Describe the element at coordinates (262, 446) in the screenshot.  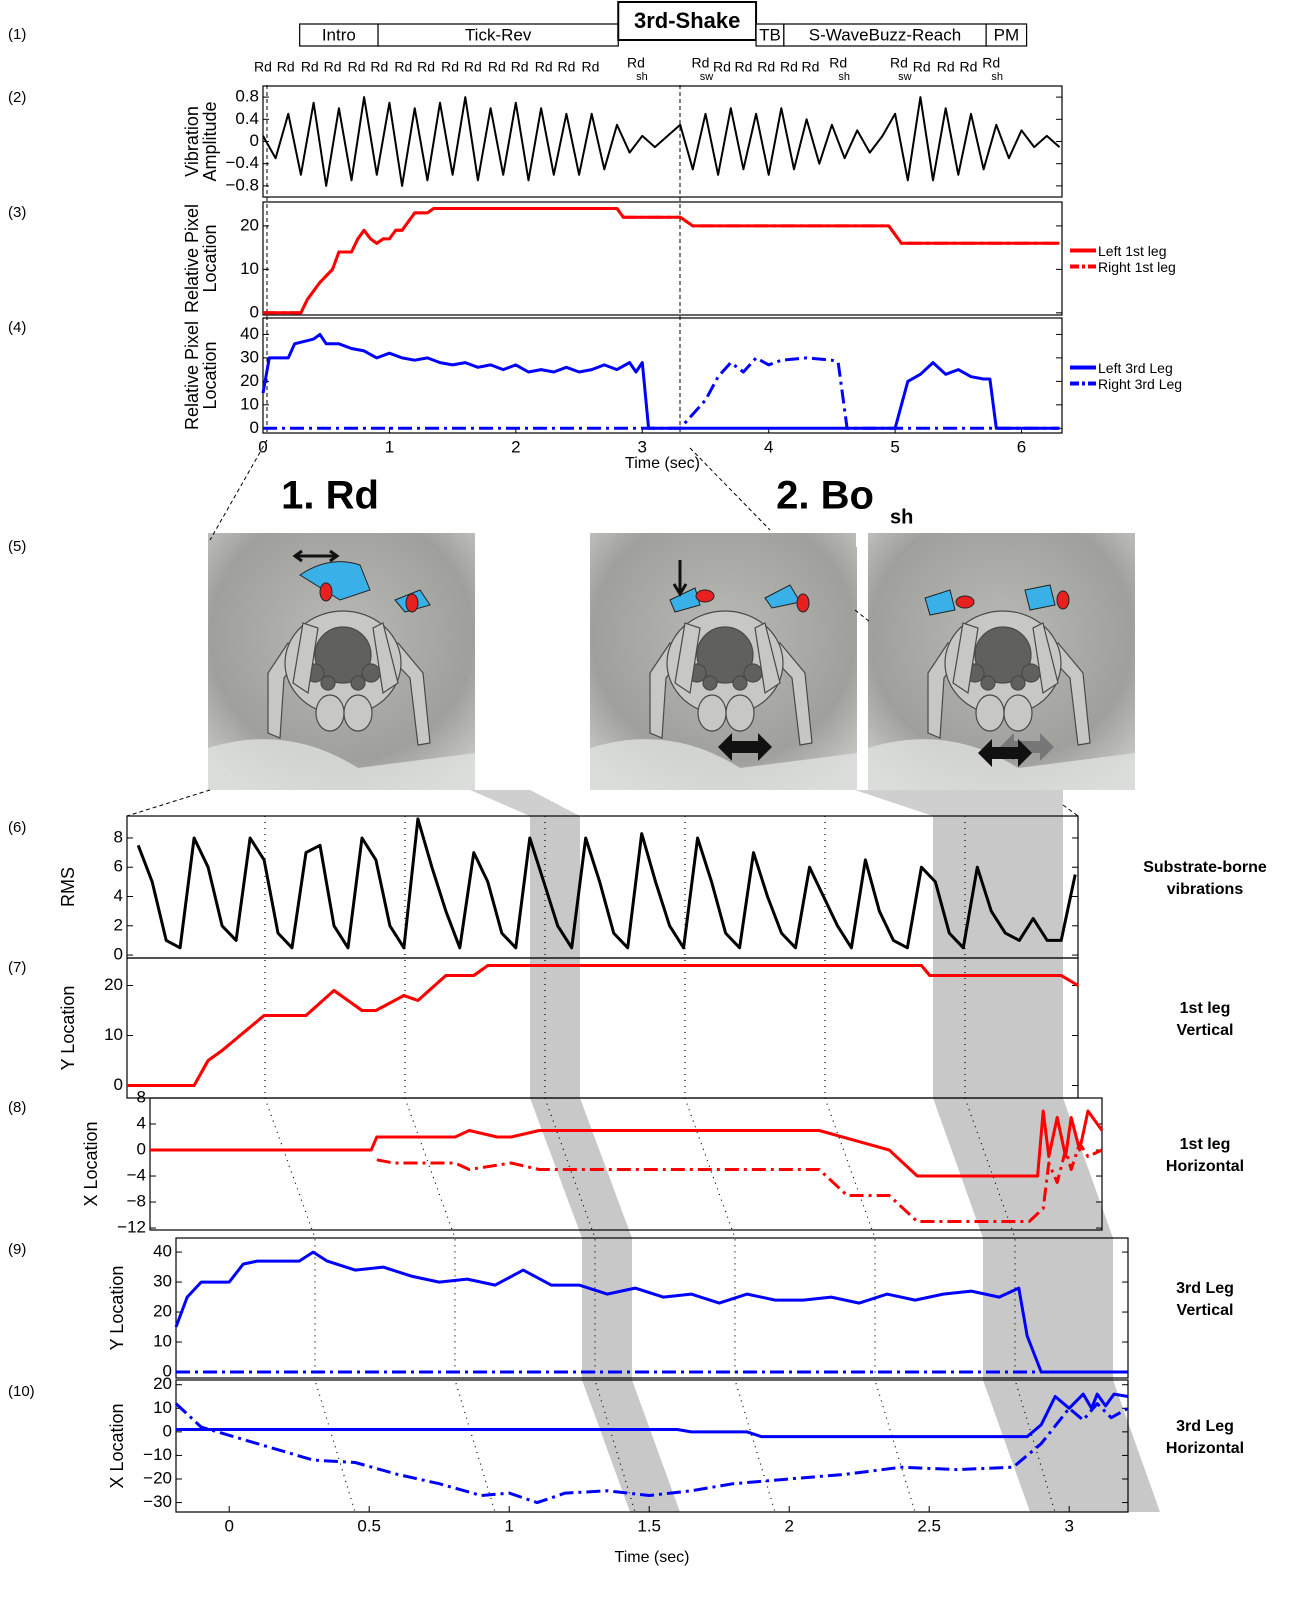
I see `x-tick-label: 0` at that location.